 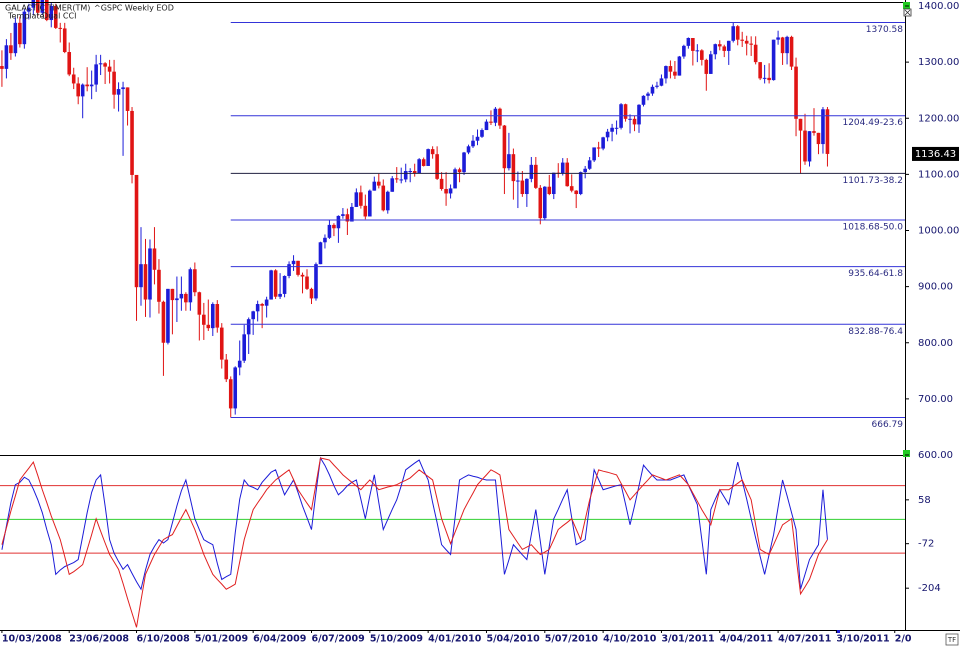 I want to click on x-tick-label: 5/01/2009, so click(x=221, y=639).